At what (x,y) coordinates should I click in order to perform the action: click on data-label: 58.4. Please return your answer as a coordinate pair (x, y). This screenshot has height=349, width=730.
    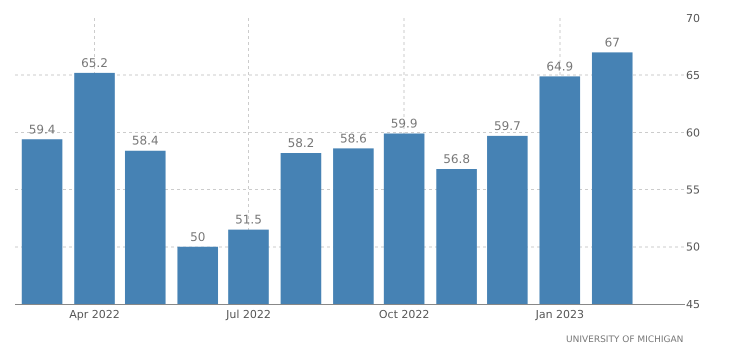
    Looking at the image, I should click on (145, 141).